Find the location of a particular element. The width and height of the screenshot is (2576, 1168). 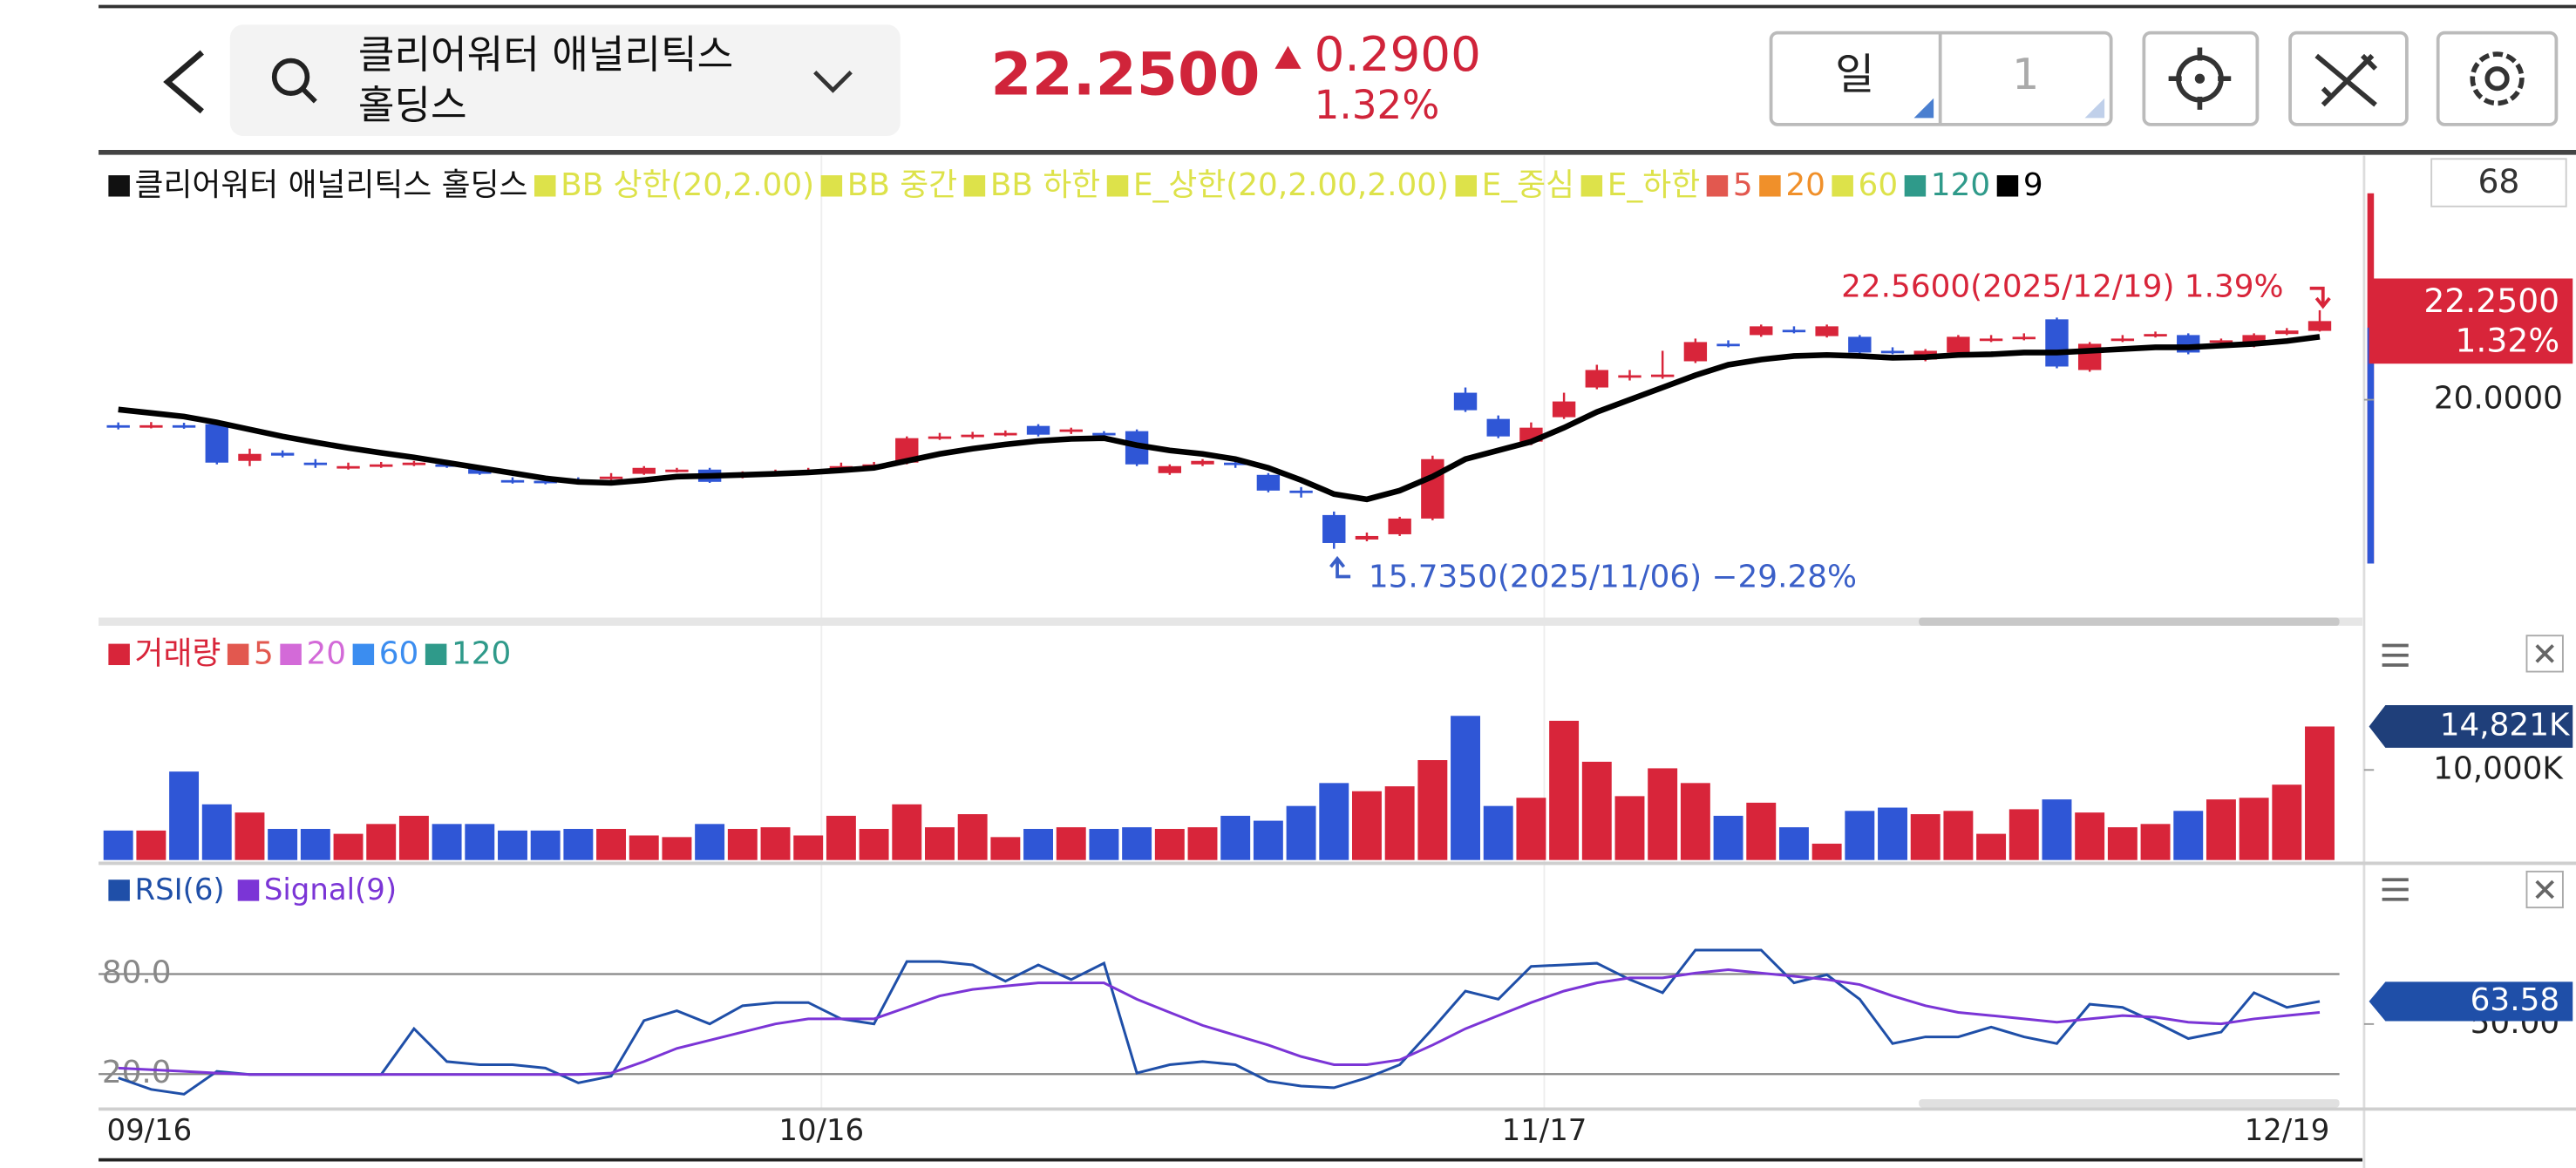

rsi-menu is located at coordinates (2395, 890).